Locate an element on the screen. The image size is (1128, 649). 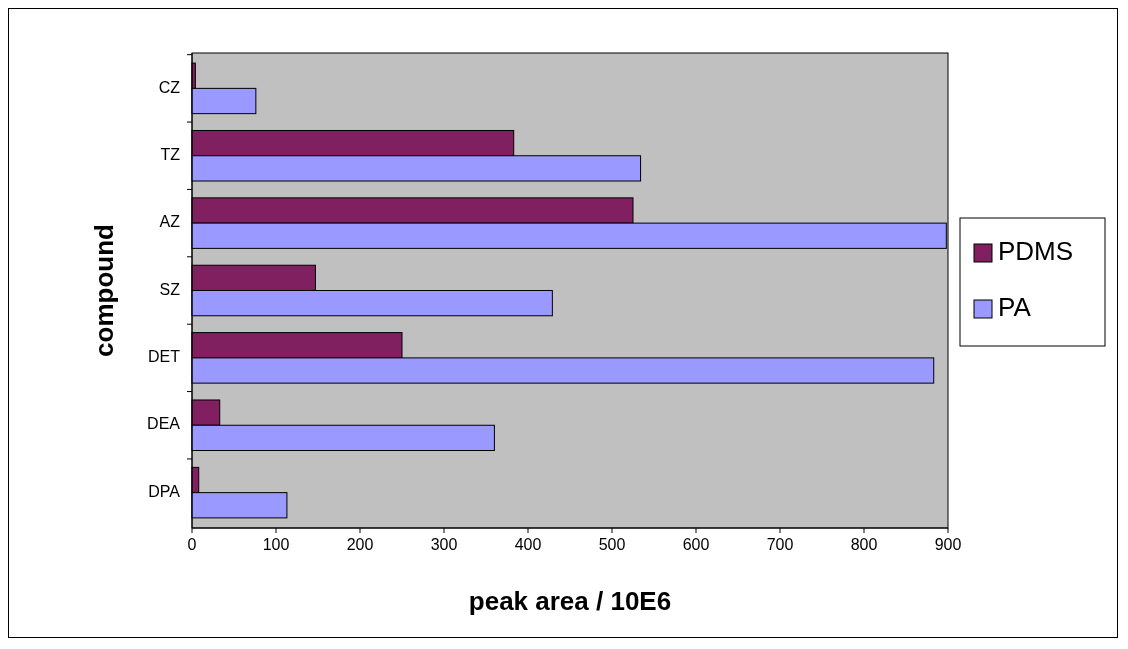
x-tick-label: 100 is located at coordinates (276, 544).